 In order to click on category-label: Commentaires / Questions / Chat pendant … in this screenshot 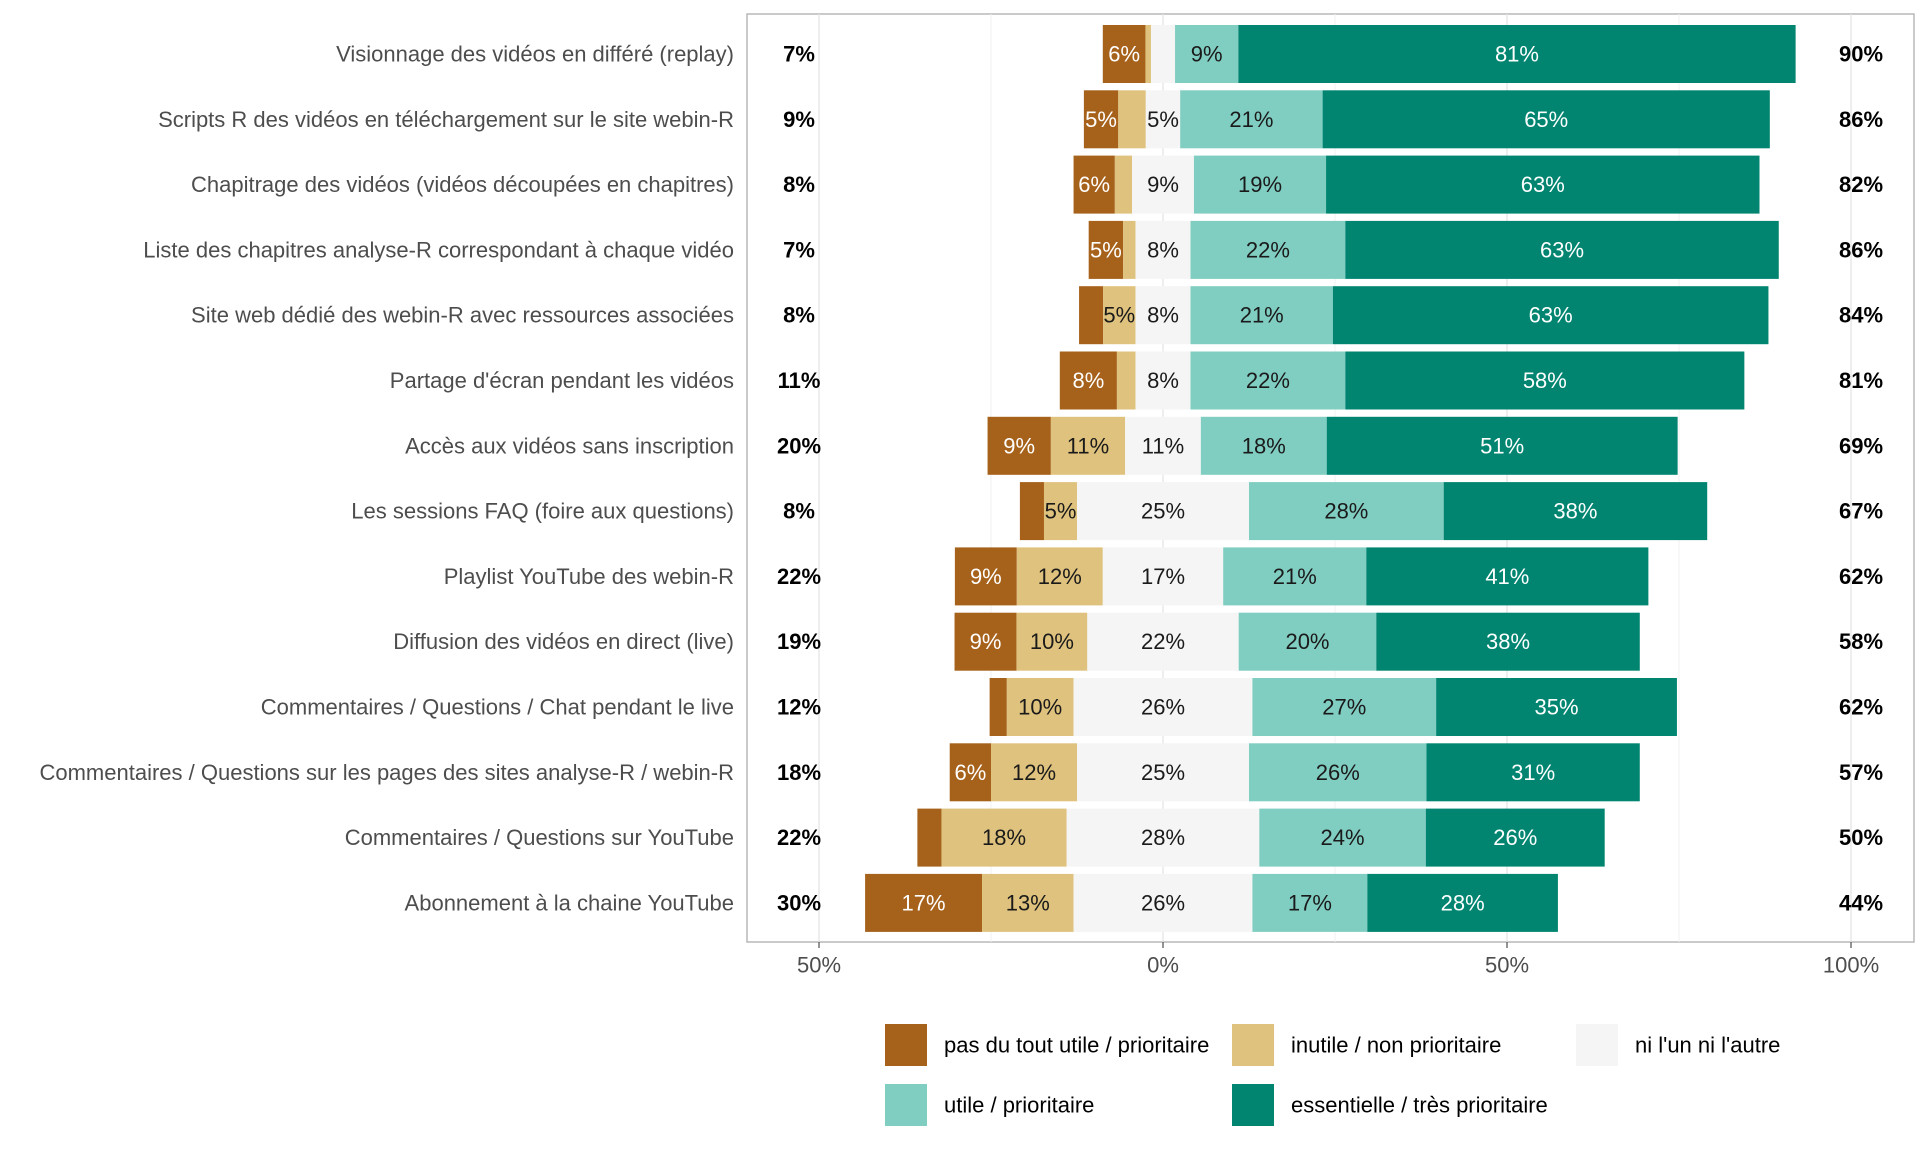, I will do `click(497, 707)`.